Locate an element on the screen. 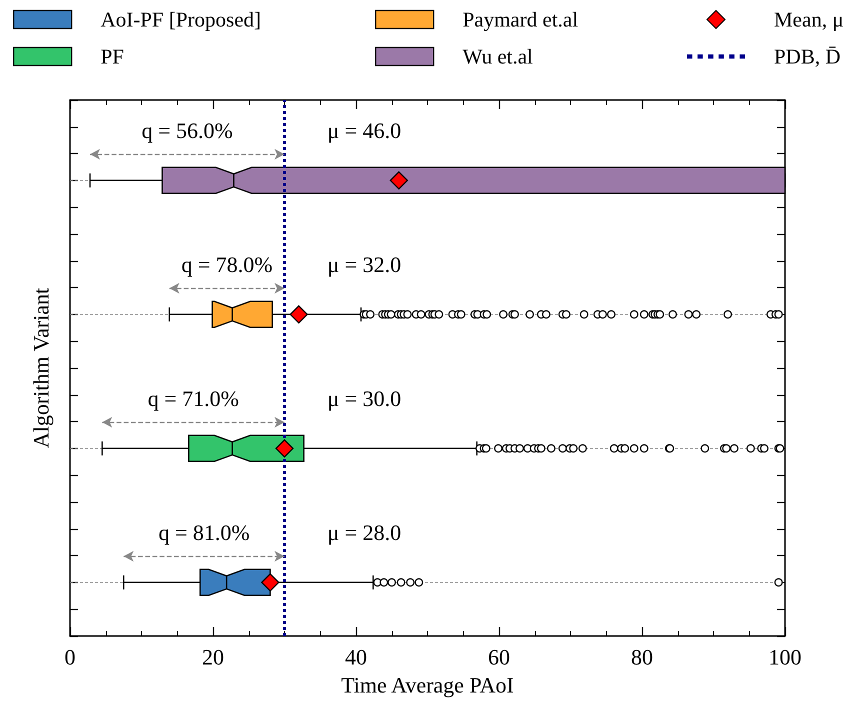 The image size is (854, 709). x-tick-label: 0 is located at coordinates (70, 657).